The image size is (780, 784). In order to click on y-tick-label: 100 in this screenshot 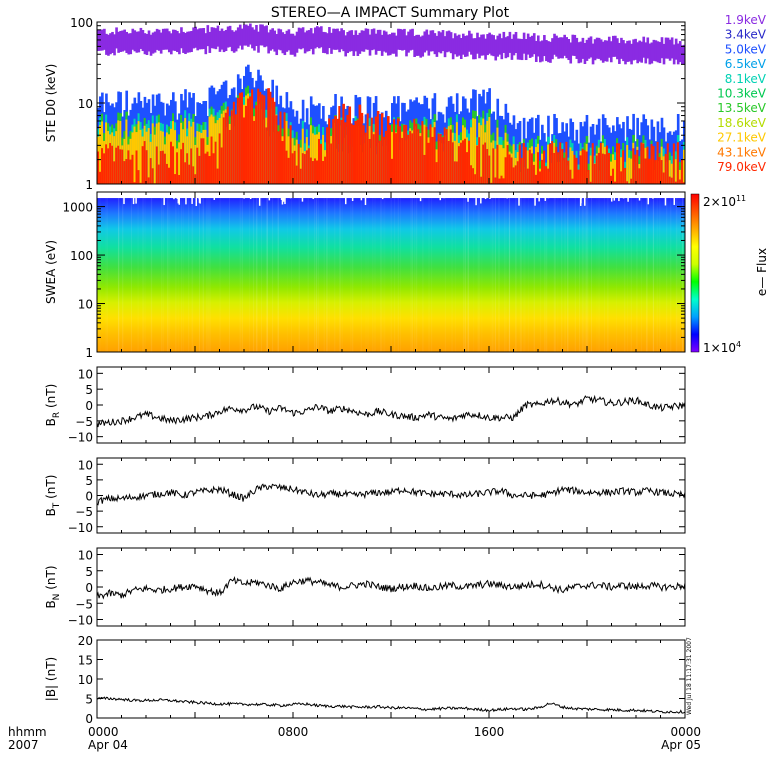, I will do `click(81, 23)`.